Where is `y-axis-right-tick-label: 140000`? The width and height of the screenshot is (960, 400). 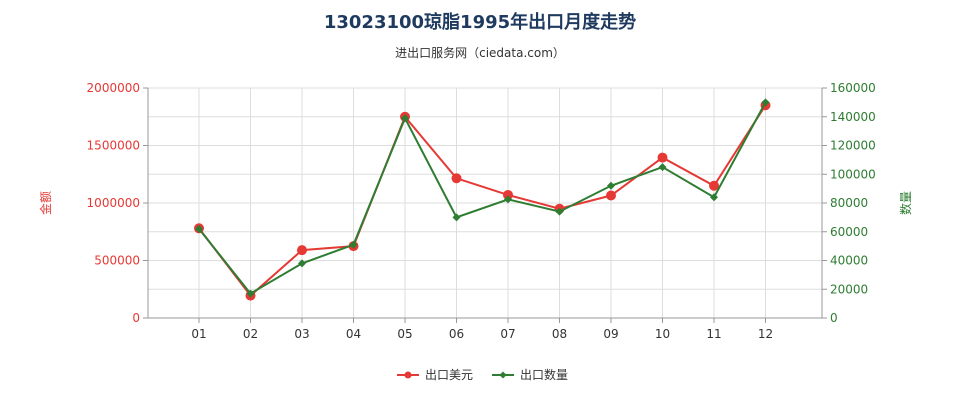 y-axis-right-tick-label: 140000 is located at coordinates (853, 117).